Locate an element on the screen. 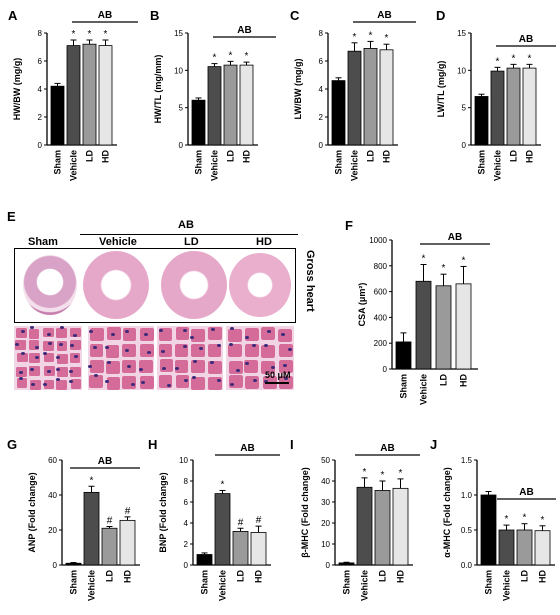 The height and width of the screenshot is (615, 560). histology-ld is located at coordinates (190, 358).